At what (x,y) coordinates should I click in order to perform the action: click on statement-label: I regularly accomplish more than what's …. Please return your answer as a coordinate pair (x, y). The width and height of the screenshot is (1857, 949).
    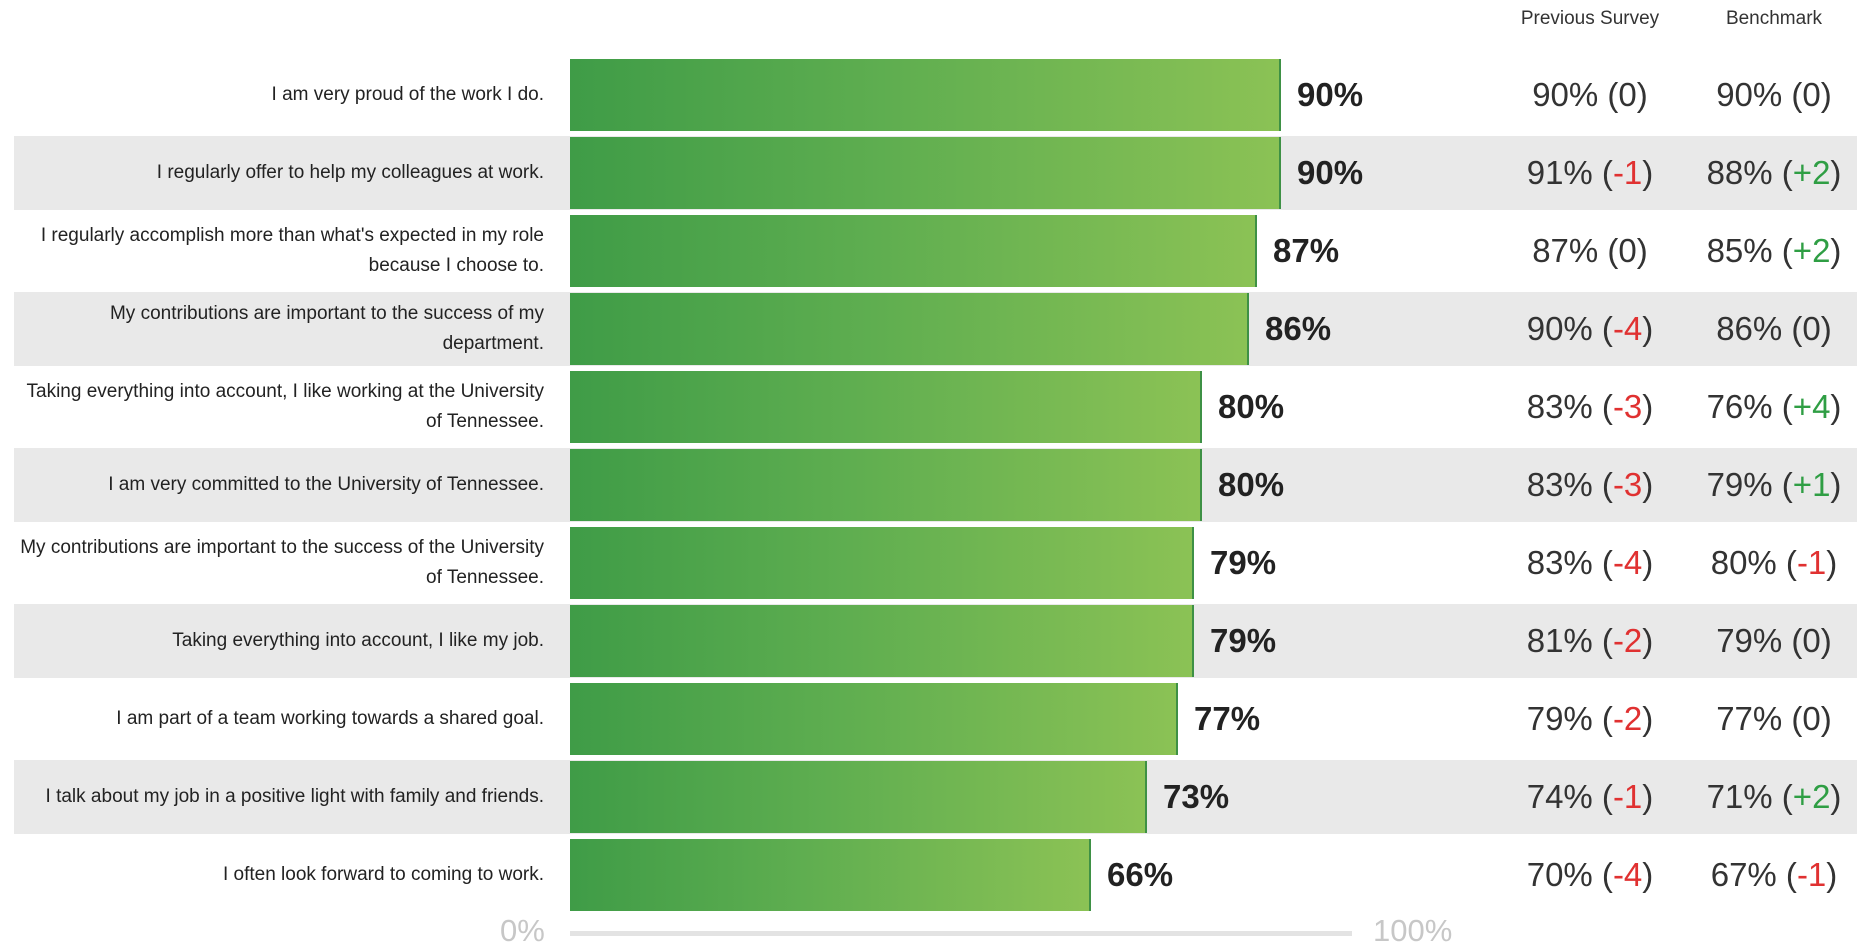
    Looking at the image, I should click on (292, 250).